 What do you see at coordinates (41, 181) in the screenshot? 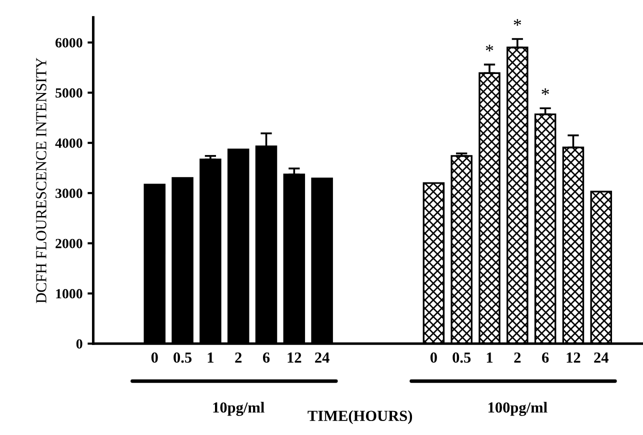
I see `y-axis-title: DCFH FLOURESCENCE INTENSITY` at bounding box center [41, 181].